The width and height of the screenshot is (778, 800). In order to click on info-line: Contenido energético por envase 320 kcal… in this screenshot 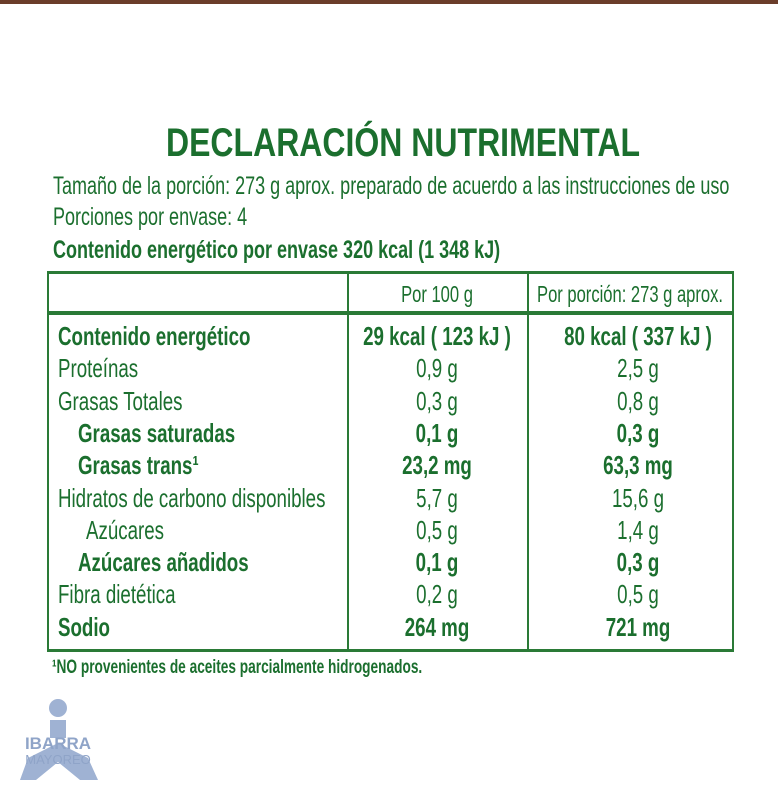, I will do `click(277, 250)`.